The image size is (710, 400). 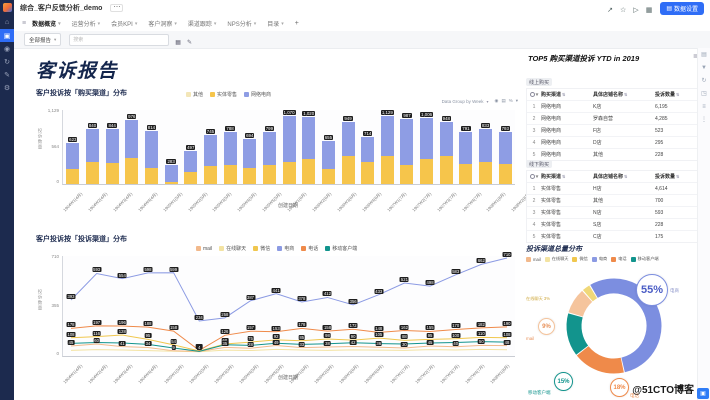 What do you see at coordinates (551, 201) in the screenshot?
I see `cell-channel: 实体零售` at bounding box center [551, 201].